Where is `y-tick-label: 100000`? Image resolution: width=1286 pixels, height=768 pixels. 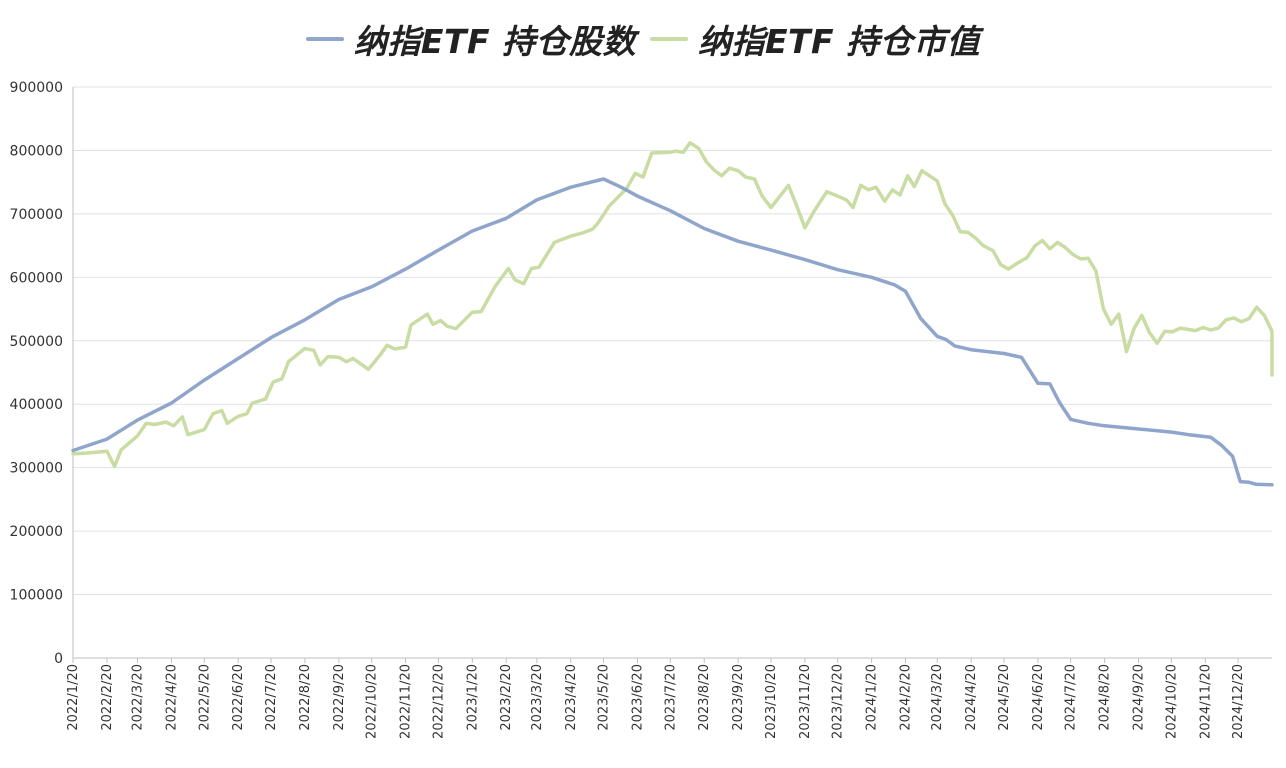
y-tick-label: 100000 is located at coordinates (36, 596).